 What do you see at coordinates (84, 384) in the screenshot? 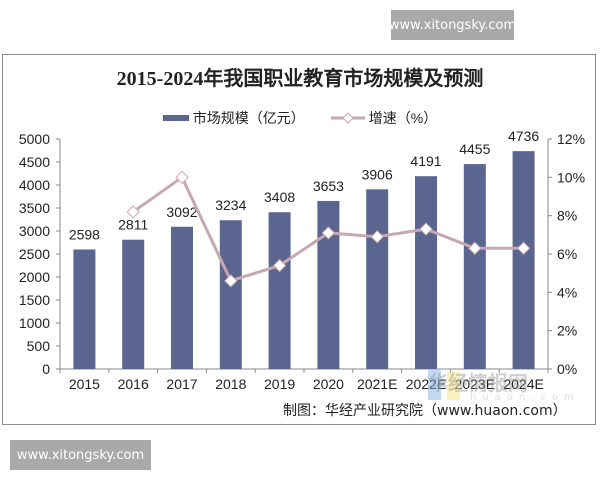
I see `svg-text: 2015` at bounding box center [84, 384].